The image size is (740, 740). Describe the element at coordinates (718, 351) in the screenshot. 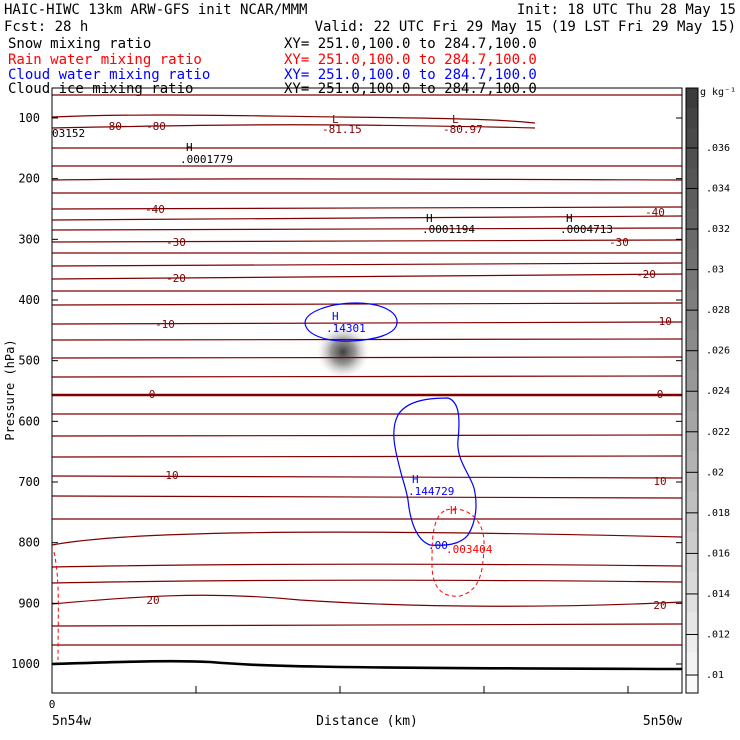

I see `colorbar-tick-label: .026` at that location.